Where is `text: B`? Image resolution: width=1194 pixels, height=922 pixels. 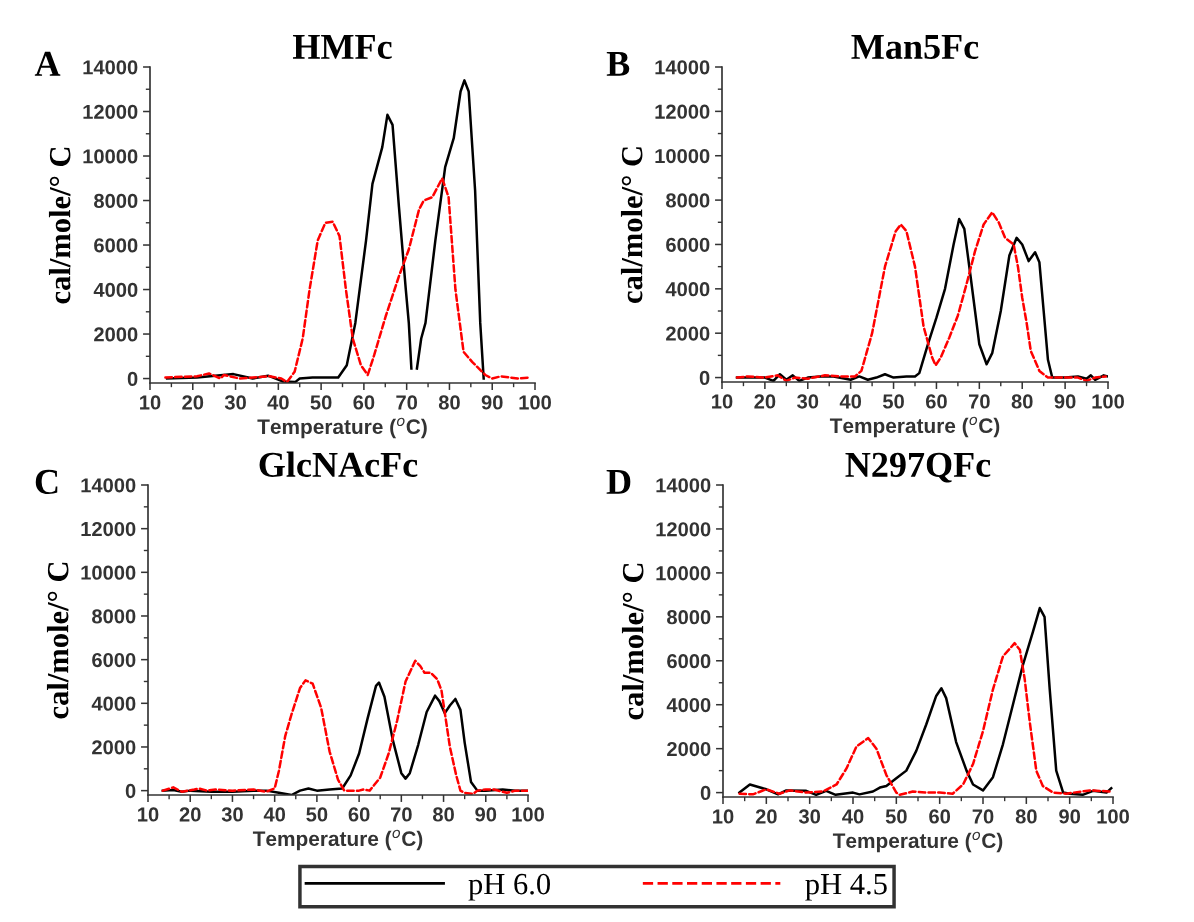 text: B is located at coordinates (618, 64).